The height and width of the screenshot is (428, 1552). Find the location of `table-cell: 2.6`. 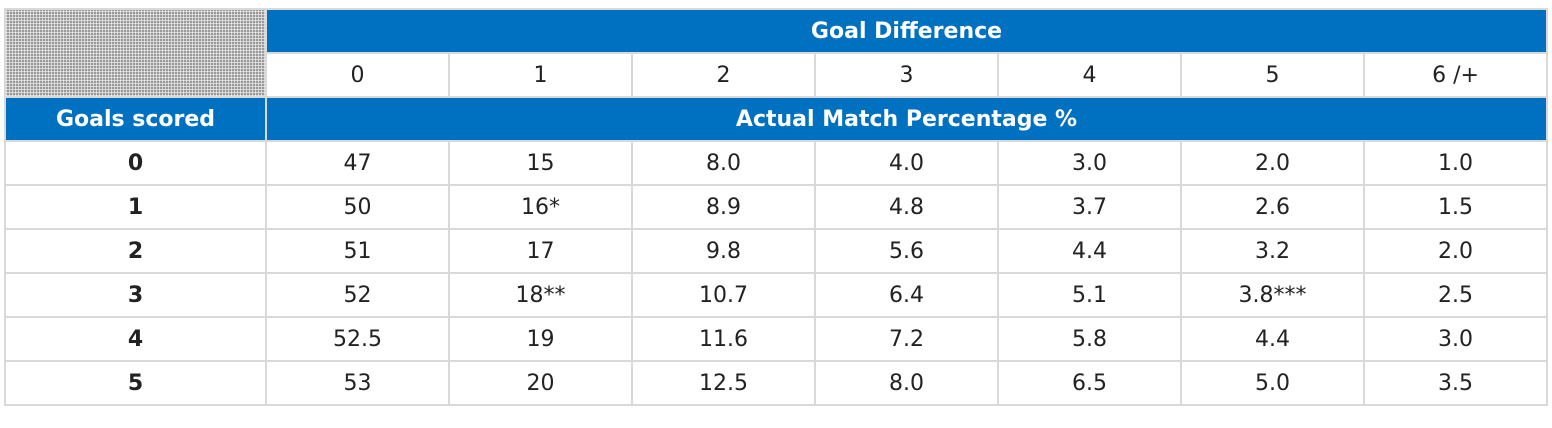

table-cell: 2.6 is located at coordinates (1272, 207).